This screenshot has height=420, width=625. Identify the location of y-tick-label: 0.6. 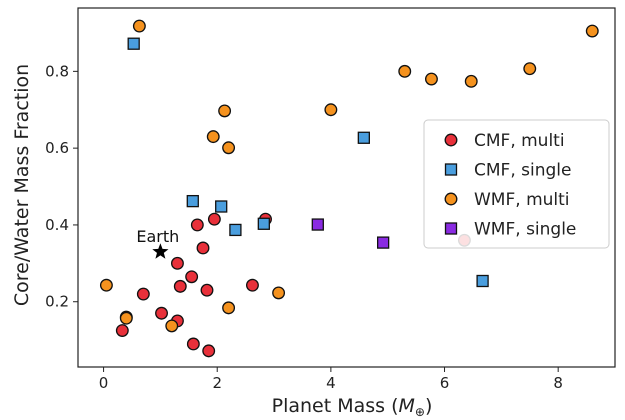
(57, 148).